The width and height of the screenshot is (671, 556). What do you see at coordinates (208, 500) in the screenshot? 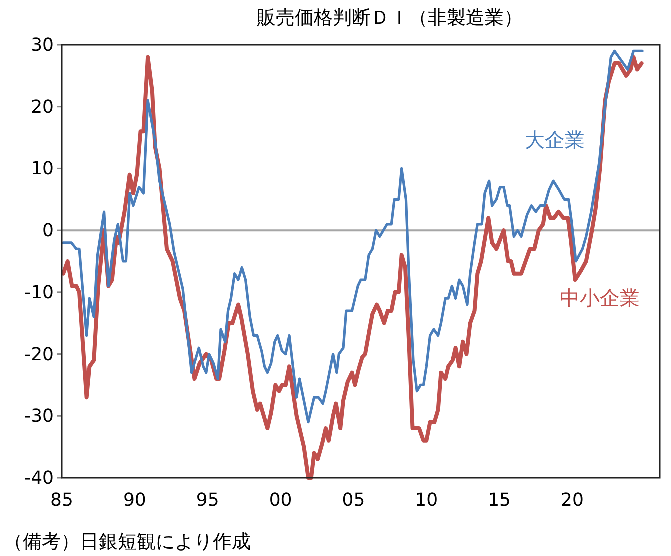
I see `x-tick-label: 95` at bounding box center [208, 500].